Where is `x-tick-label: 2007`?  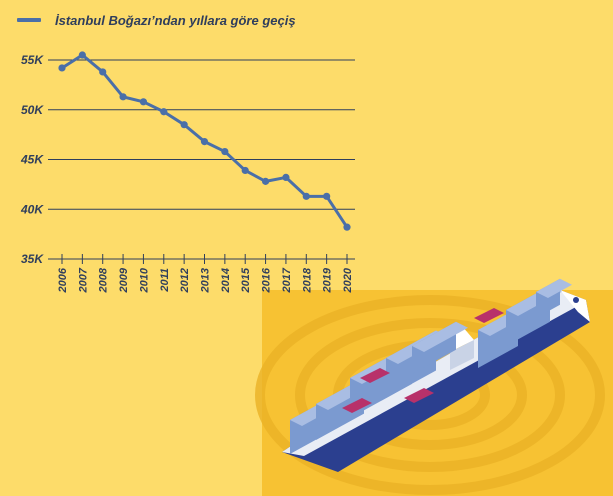
x-tick-label: 2007 is located at coordinates (83, 280).